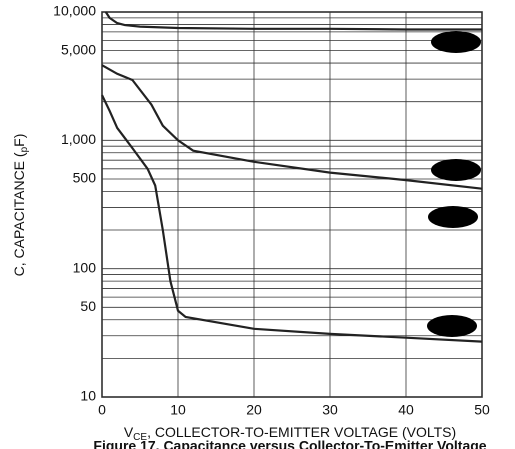  Describe the element at coordinates (85, 267) in the screenshot. I see `y-tick-label: 100` at that location.